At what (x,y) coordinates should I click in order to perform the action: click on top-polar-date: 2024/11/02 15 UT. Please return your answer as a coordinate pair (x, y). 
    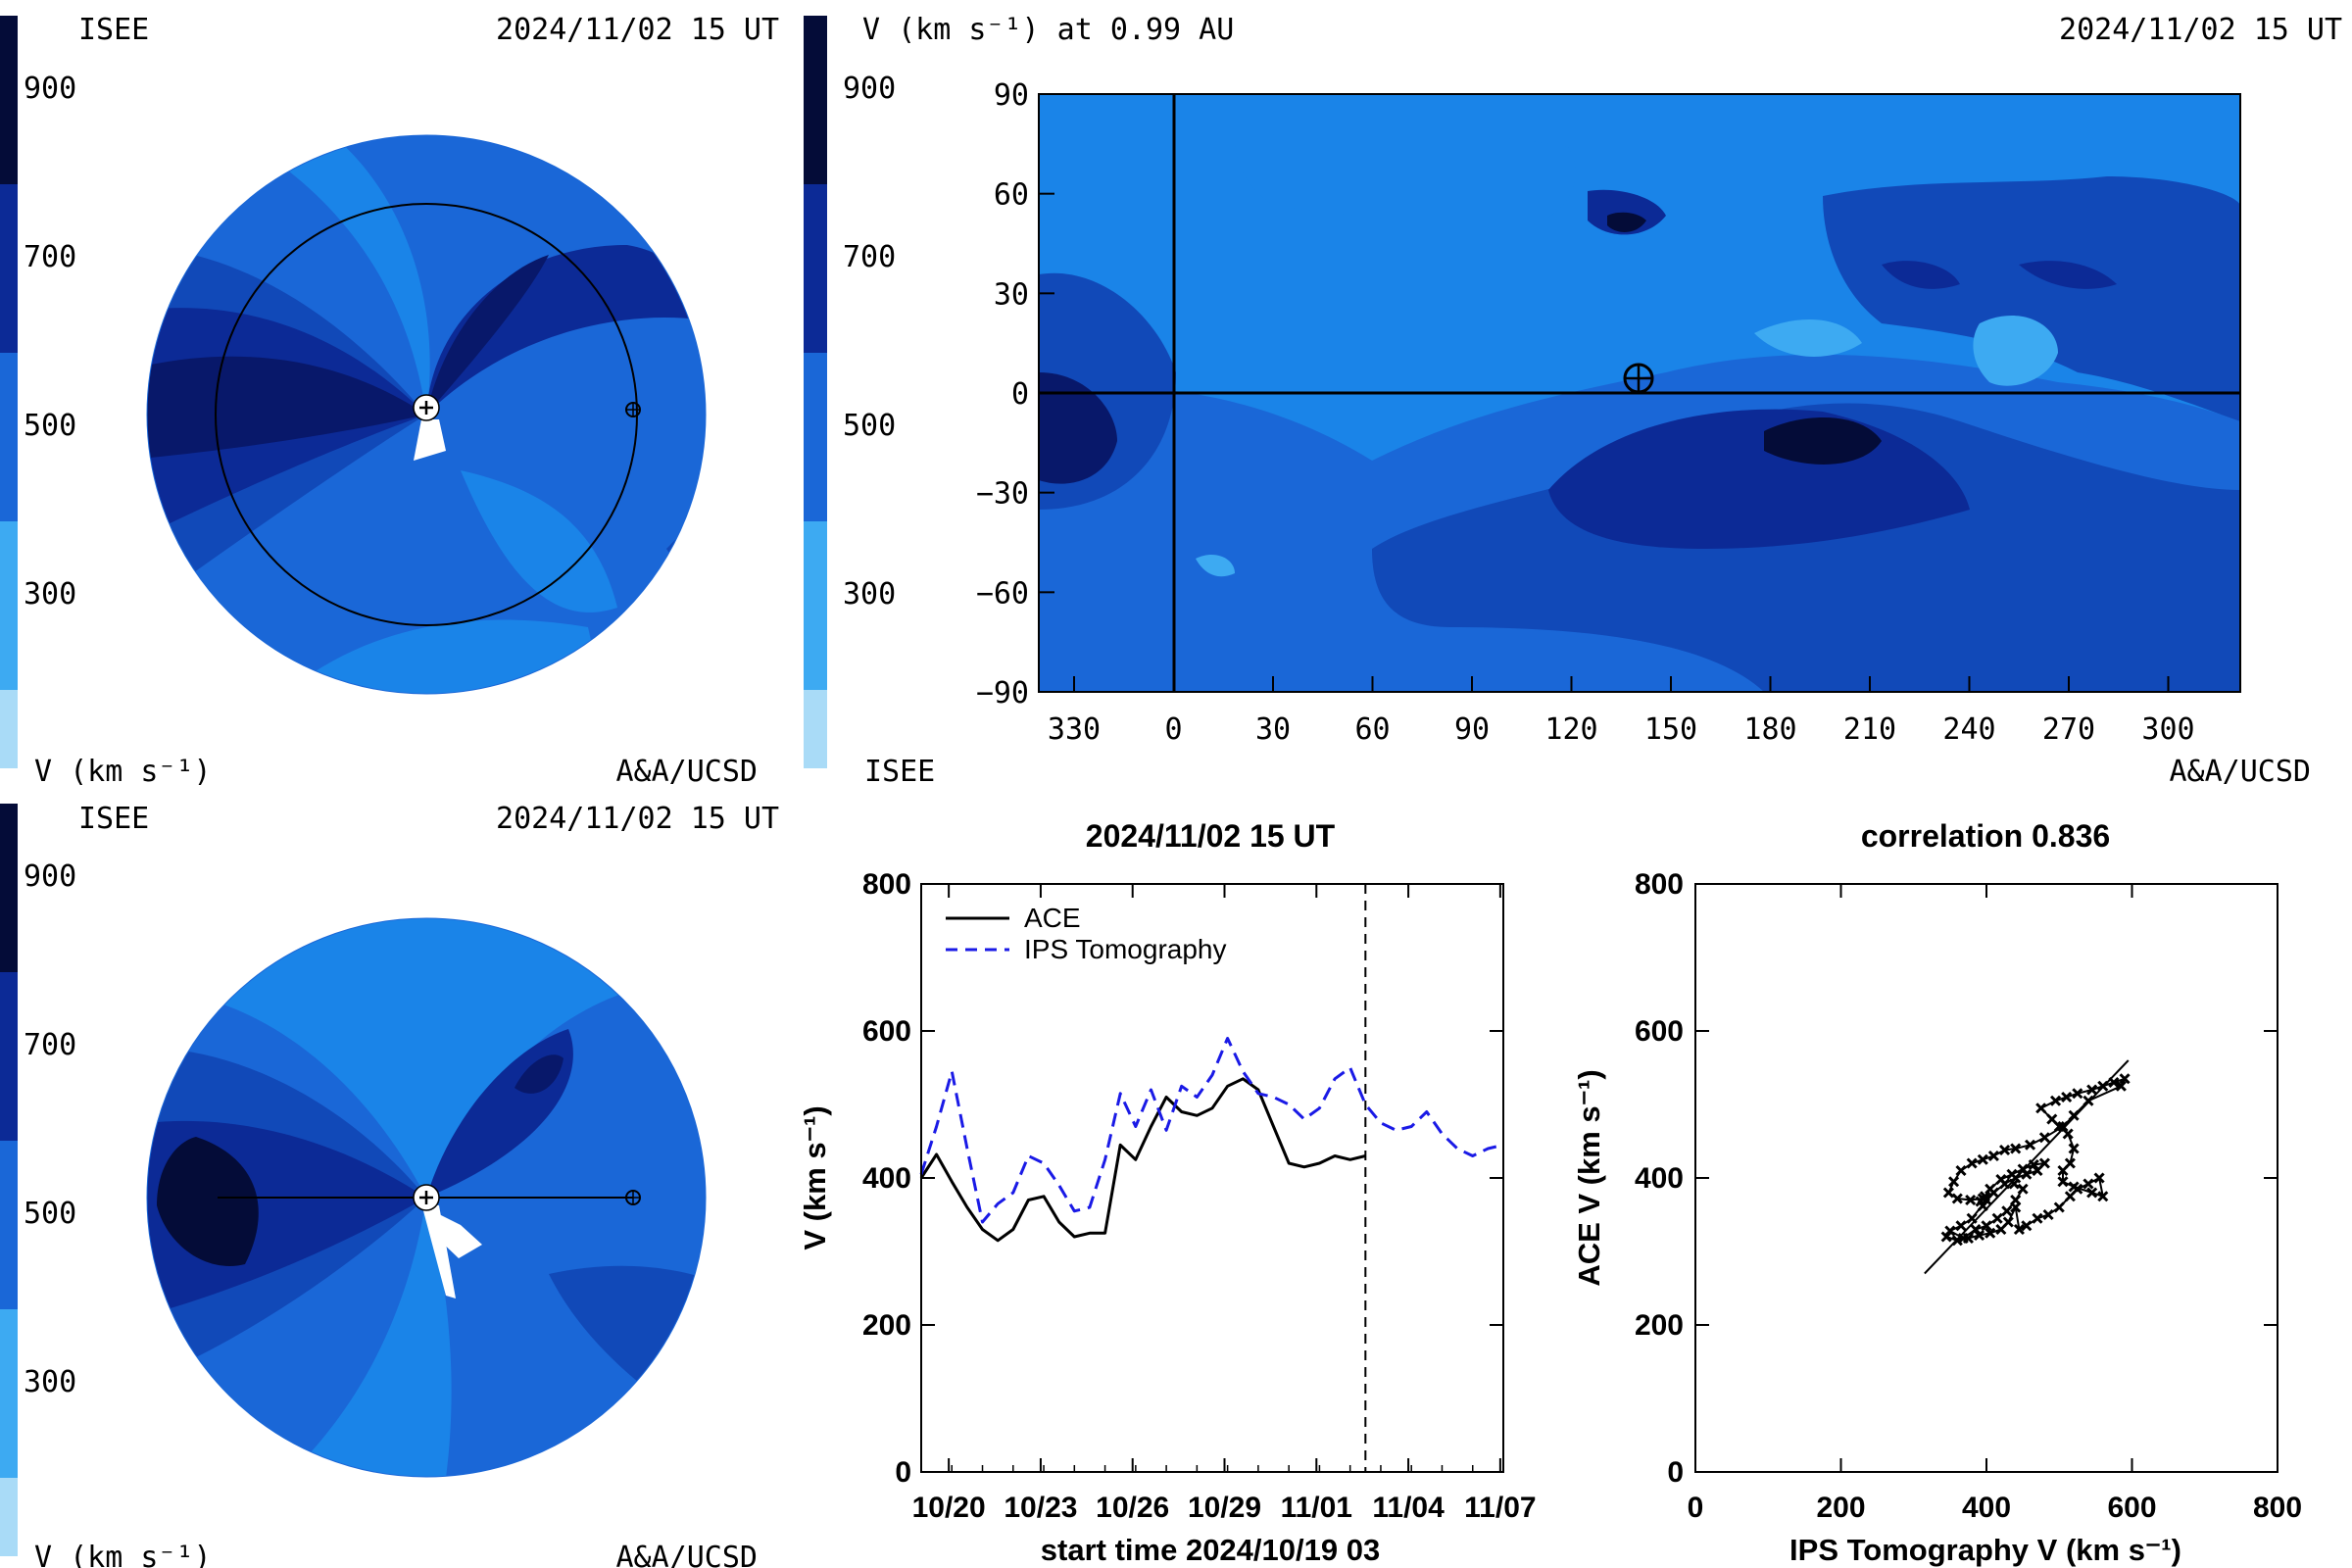
    Looking at the image, I should click on (637, 30).